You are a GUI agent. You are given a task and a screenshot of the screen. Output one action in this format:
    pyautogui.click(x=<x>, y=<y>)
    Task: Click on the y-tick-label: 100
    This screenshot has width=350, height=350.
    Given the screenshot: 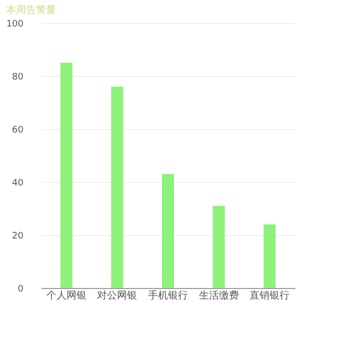 What is the action you would take?
    pyautogui.click(x=15, y=25)
    